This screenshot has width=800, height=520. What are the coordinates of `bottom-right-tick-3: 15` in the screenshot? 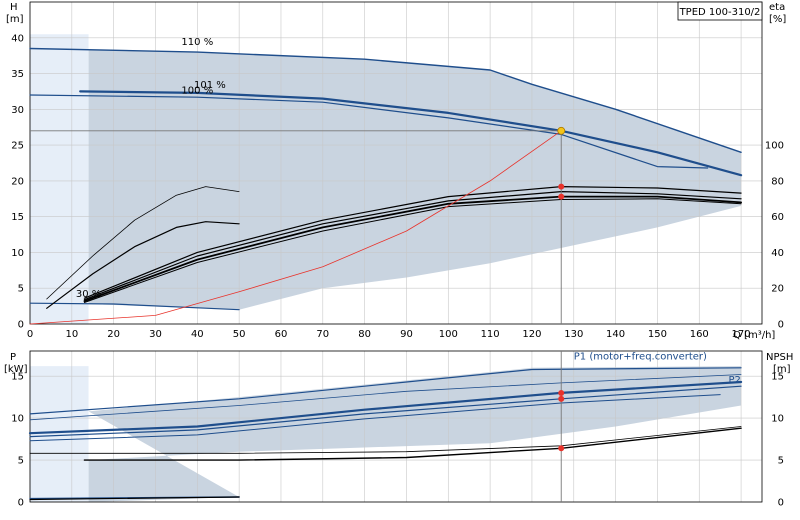 It's located at (777, 377).